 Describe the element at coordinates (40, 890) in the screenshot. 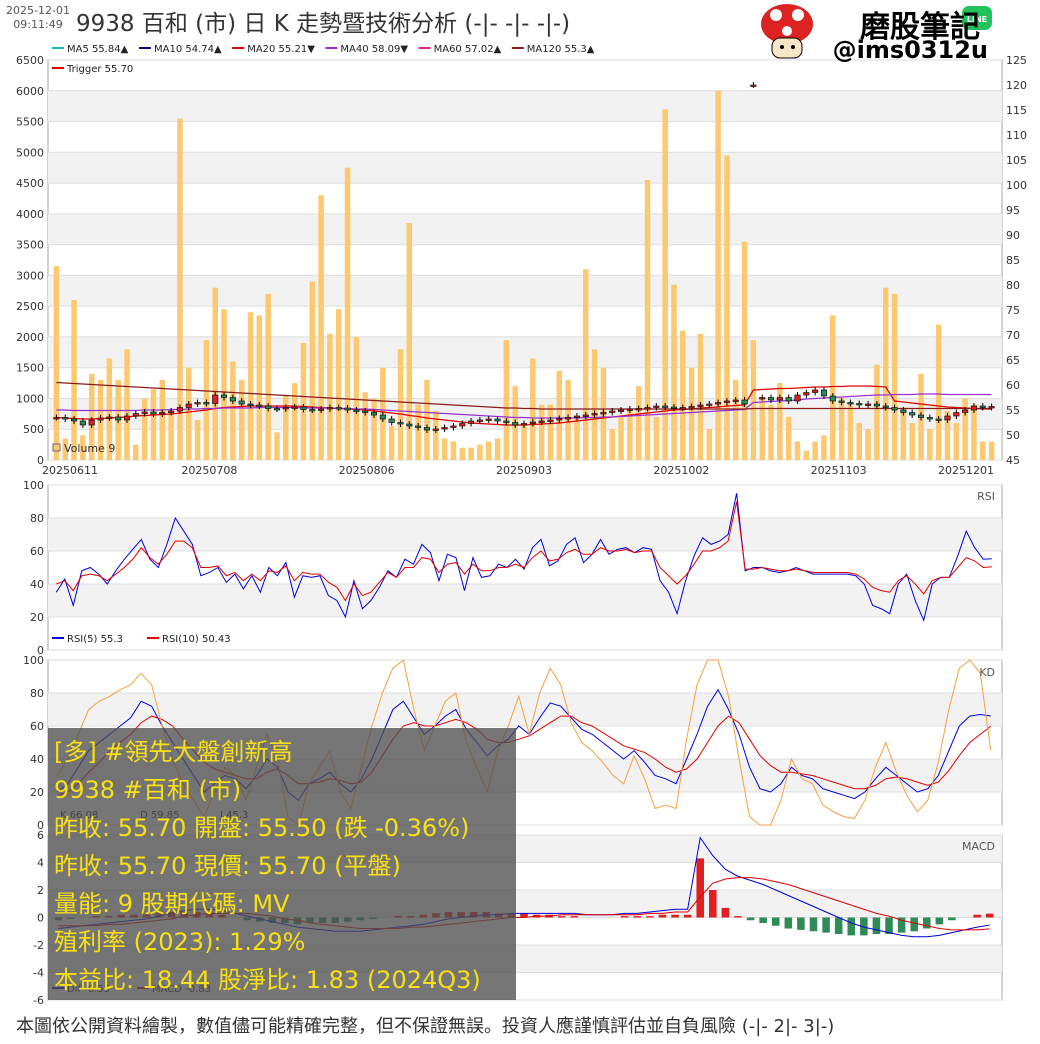

I see `macd-y-tick: 2` at that location.